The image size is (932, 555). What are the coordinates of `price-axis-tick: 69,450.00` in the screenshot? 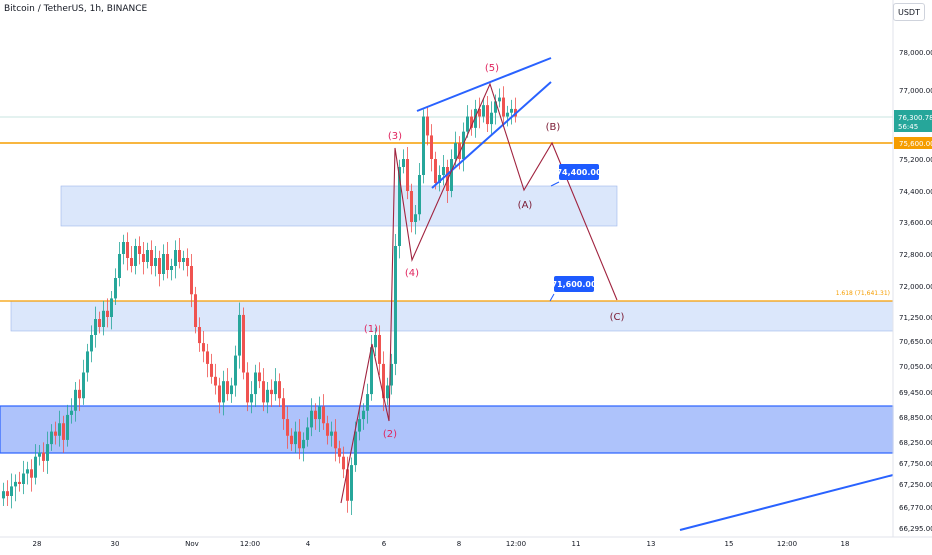 It's located at (915, 393).